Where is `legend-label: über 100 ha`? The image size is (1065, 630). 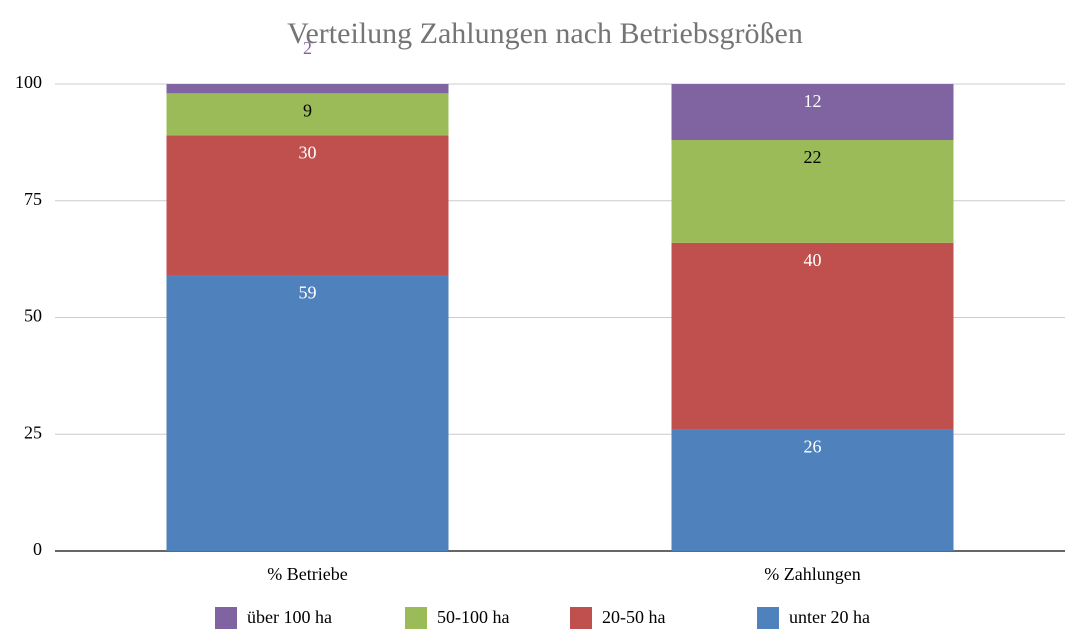 legend-label: über 100 ha is located at coordinates (289, 617).